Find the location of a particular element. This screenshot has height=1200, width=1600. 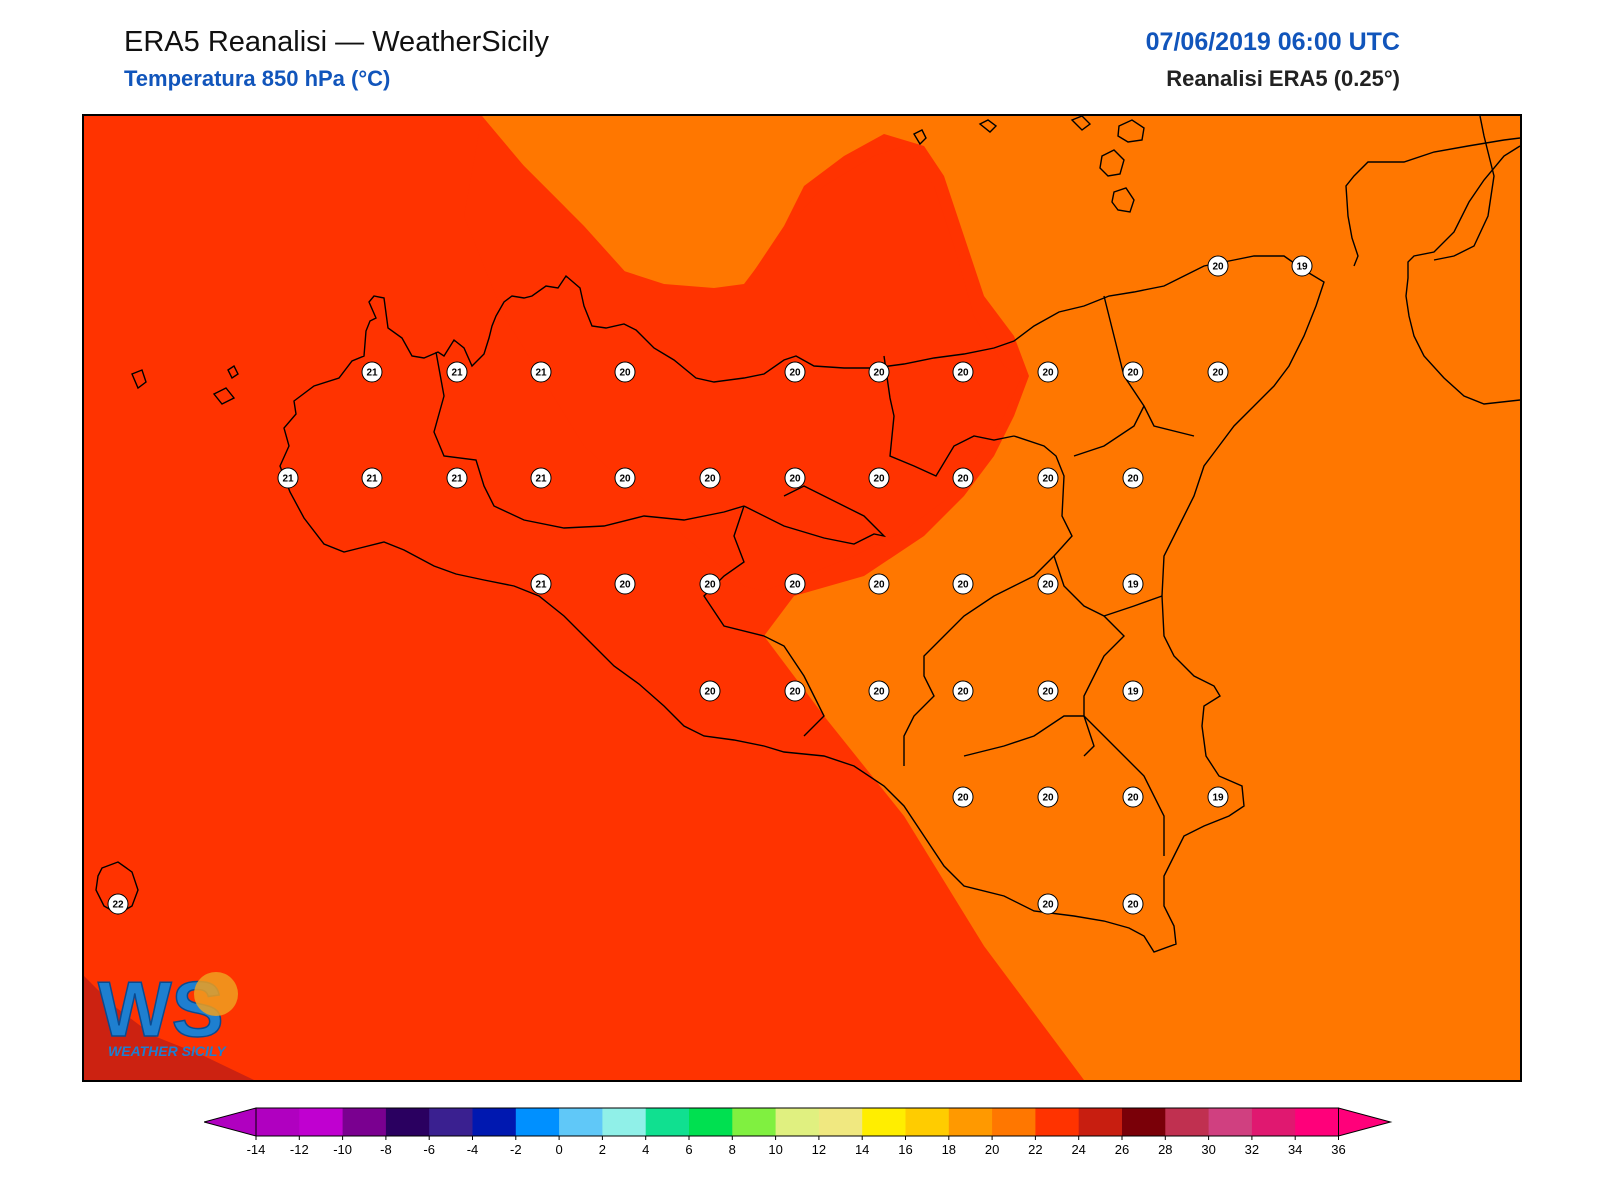

map-subtitle: Temperatura 850 hPa (°C) is located at coordinates (257, 78).